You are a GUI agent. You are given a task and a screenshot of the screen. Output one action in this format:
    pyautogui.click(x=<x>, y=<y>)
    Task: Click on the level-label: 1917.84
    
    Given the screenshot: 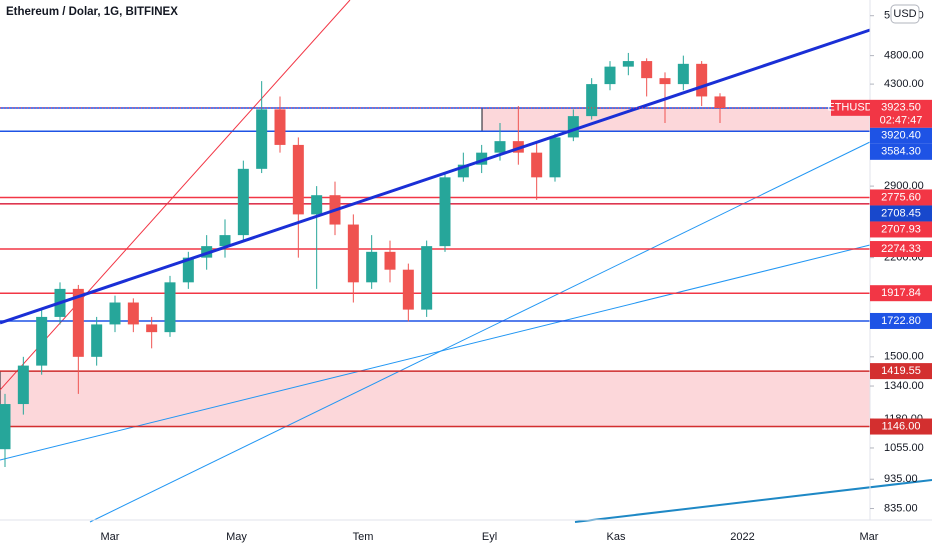 What is the action you would take?
    pyautogui.click(x=901, y=293)
    